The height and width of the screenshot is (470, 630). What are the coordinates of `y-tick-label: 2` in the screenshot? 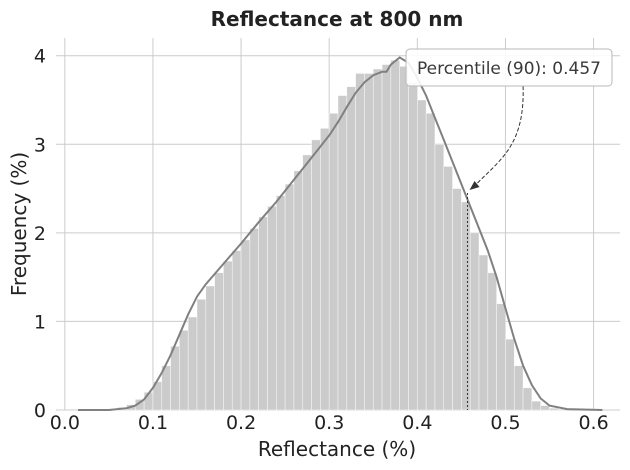 It's located at (40, 234).